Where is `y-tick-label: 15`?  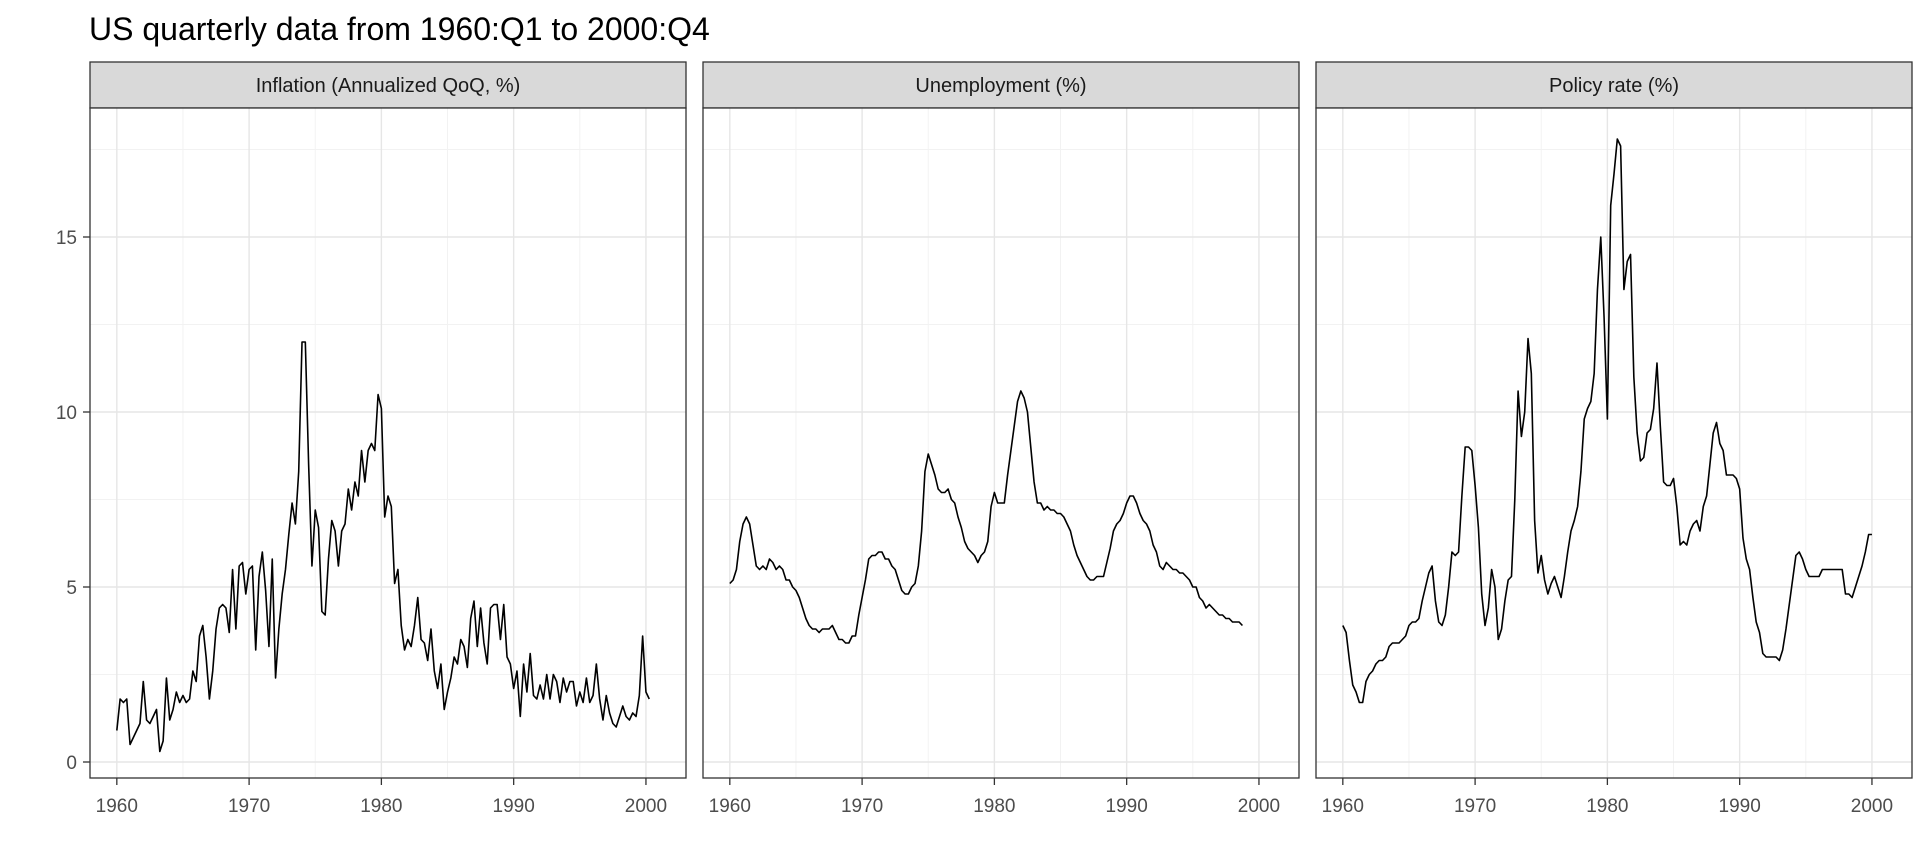 y-tick-label: 15 is located at coordinates (66, 238).